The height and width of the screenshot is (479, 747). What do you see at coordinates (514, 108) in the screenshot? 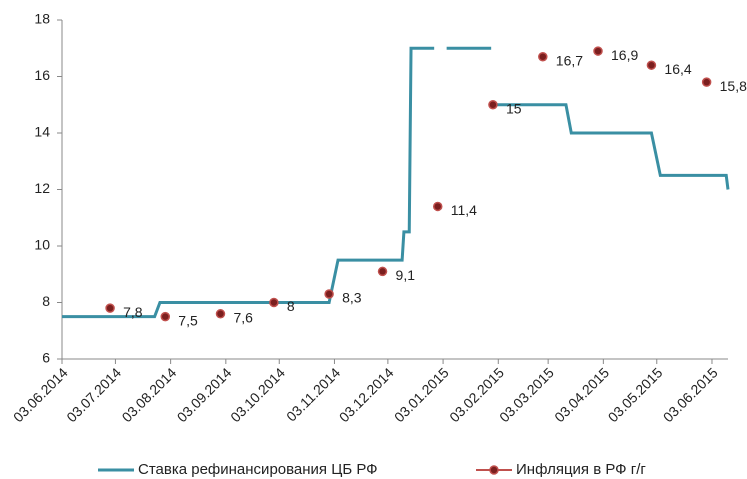
I see `data-label: 15` at bounding box center [514, 108].